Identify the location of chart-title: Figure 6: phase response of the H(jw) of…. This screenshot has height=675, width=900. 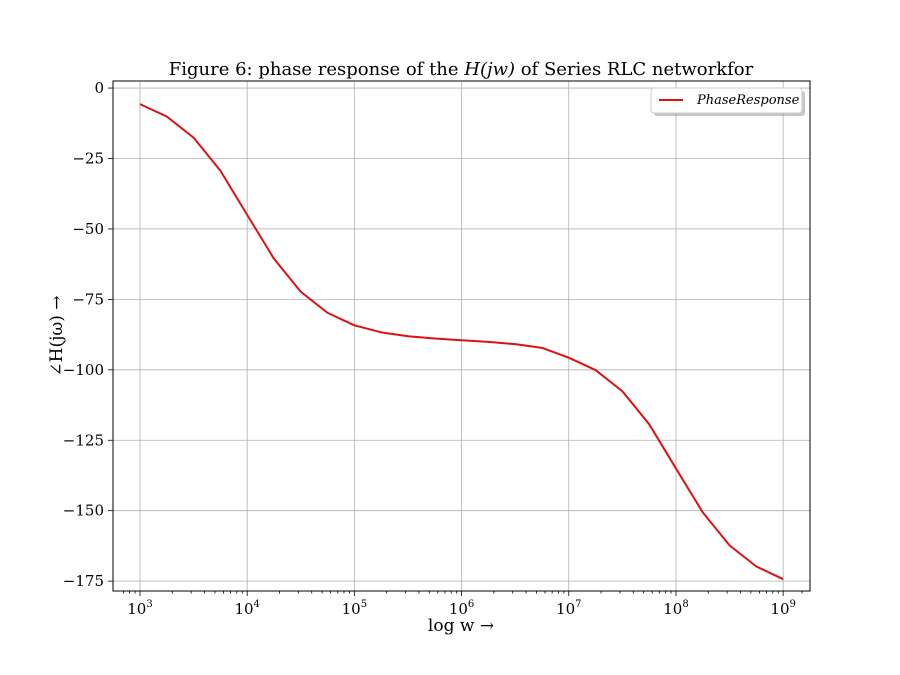
(461, 69).